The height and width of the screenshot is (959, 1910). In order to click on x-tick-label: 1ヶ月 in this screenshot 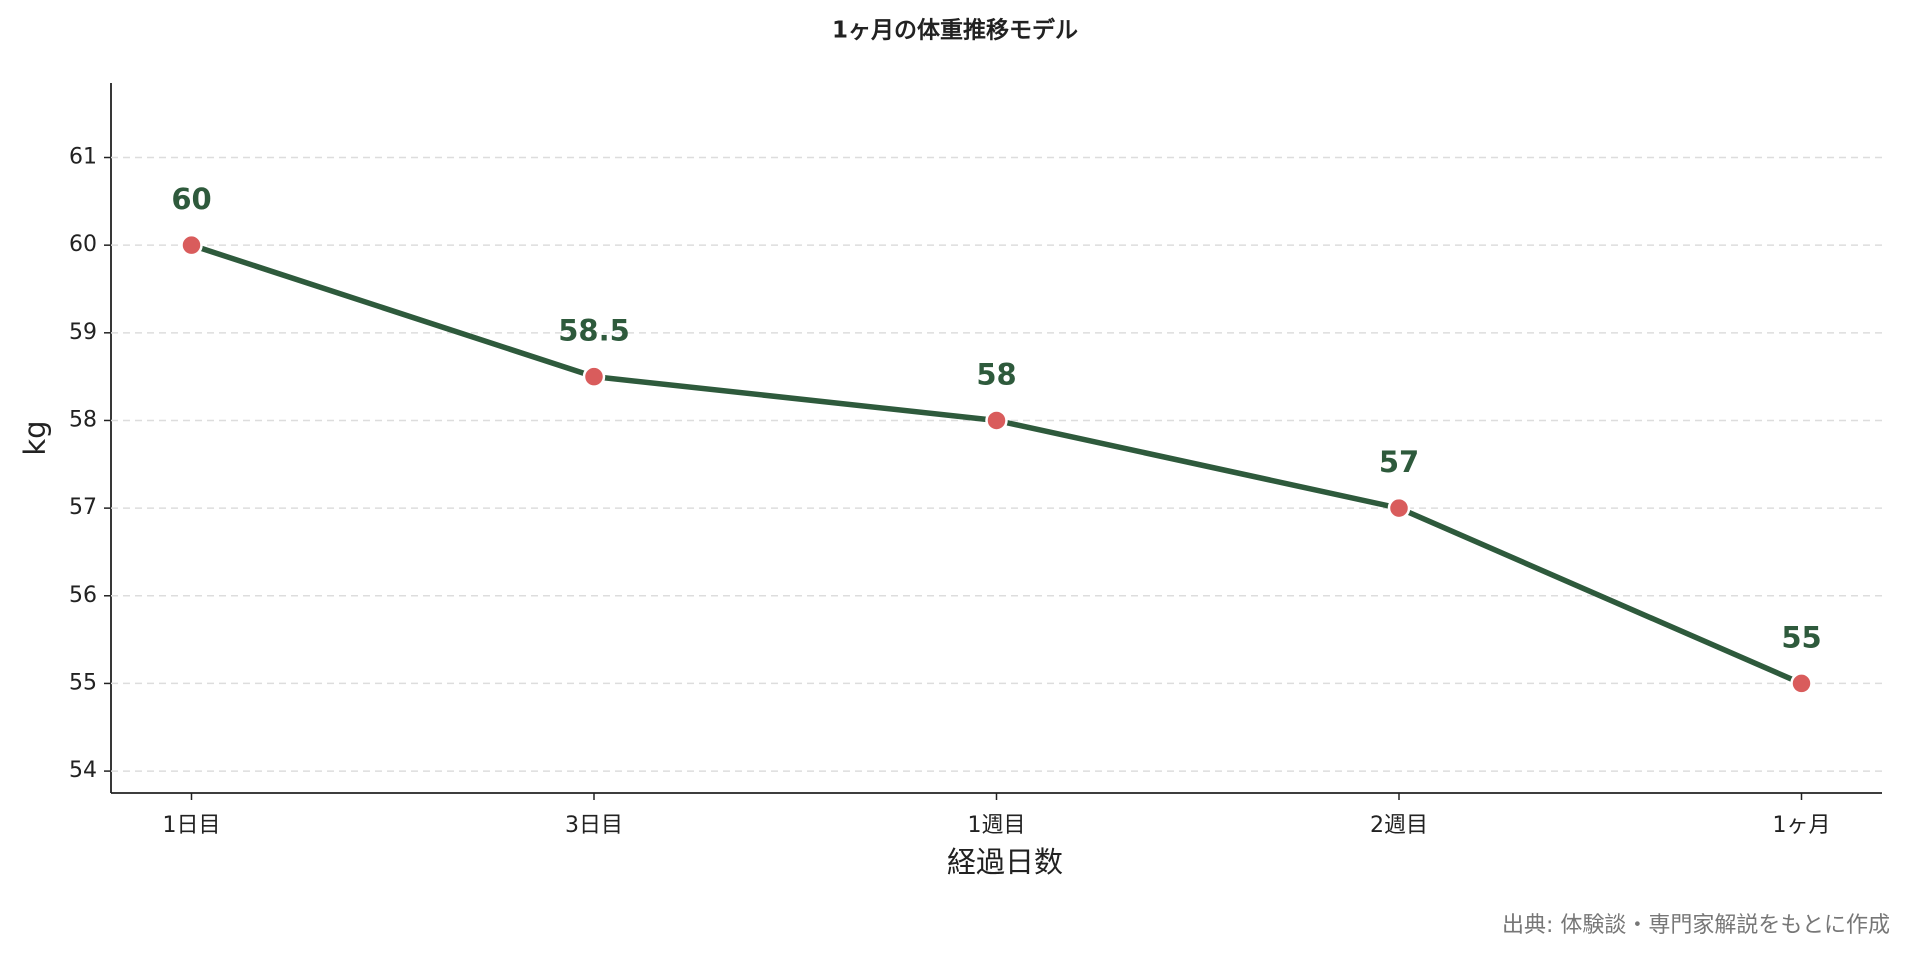, I will do `click(1802, 825)`.